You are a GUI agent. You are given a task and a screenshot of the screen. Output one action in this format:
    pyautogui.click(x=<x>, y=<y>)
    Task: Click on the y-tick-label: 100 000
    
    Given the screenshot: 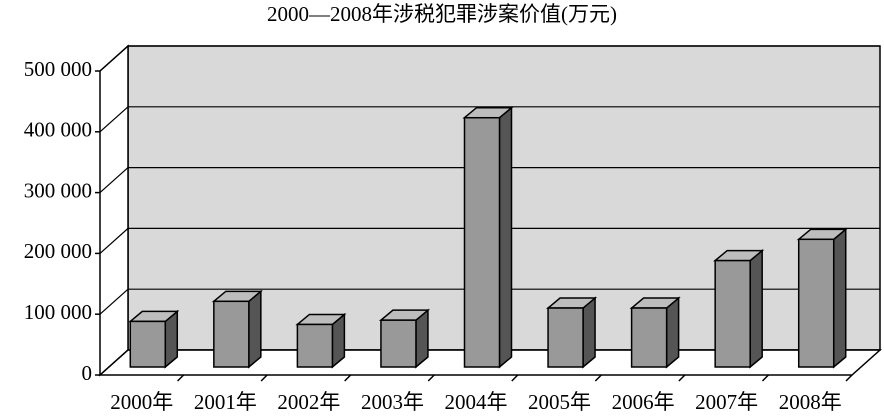 What is the action you would take?
    pyautogui.click(x=58, y=312)
    